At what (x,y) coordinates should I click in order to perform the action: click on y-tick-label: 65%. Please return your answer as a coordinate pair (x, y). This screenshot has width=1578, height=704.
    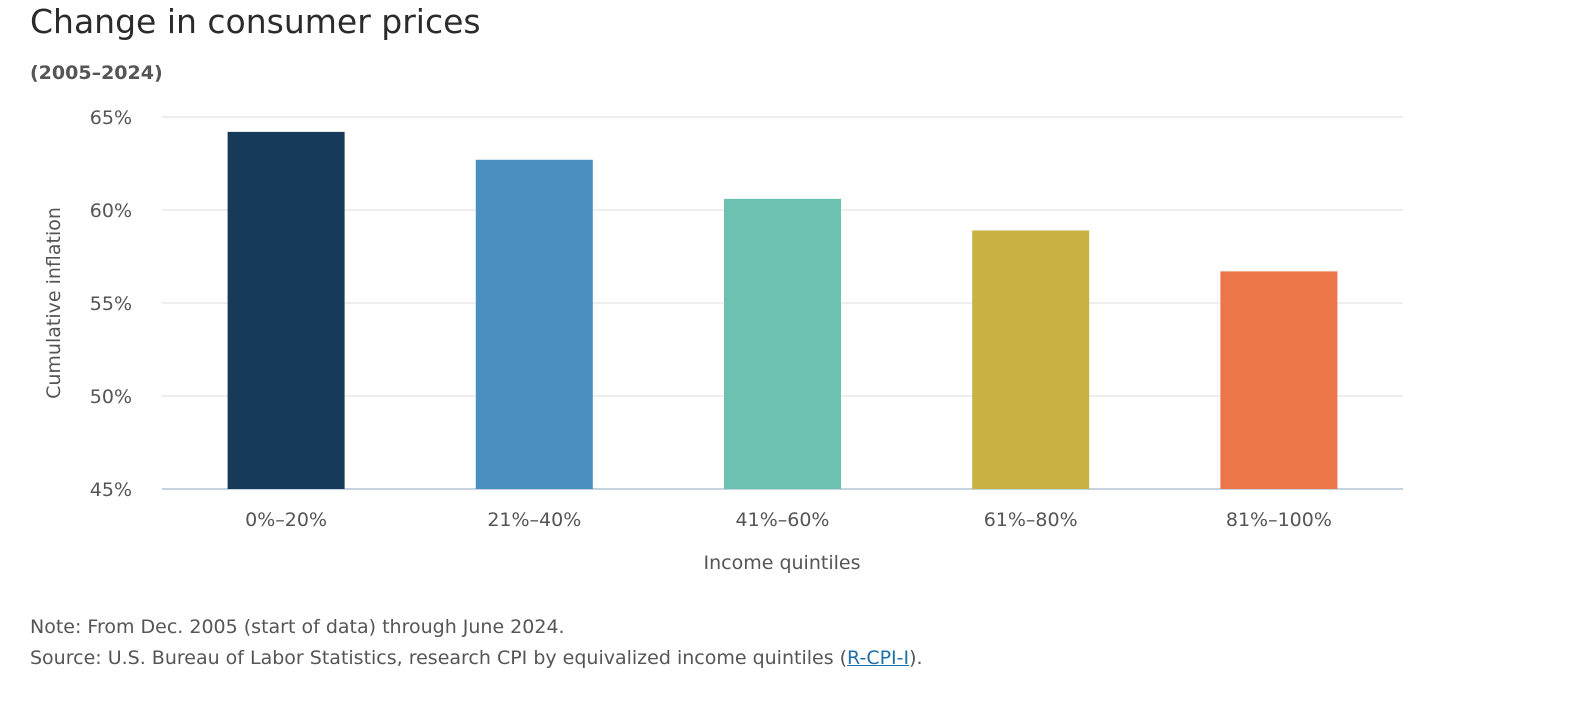
    Looking at the image, I should click on (111, 118).